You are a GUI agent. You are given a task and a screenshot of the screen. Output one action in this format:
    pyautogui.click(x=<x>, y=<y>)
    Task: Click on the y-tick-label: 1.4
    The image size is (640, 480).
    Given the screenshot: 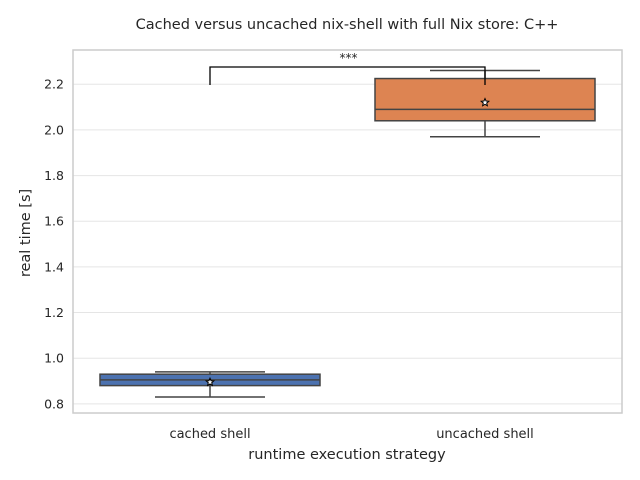 What is the action you would take?
    pyautogui.click(x=54, y=266)
    